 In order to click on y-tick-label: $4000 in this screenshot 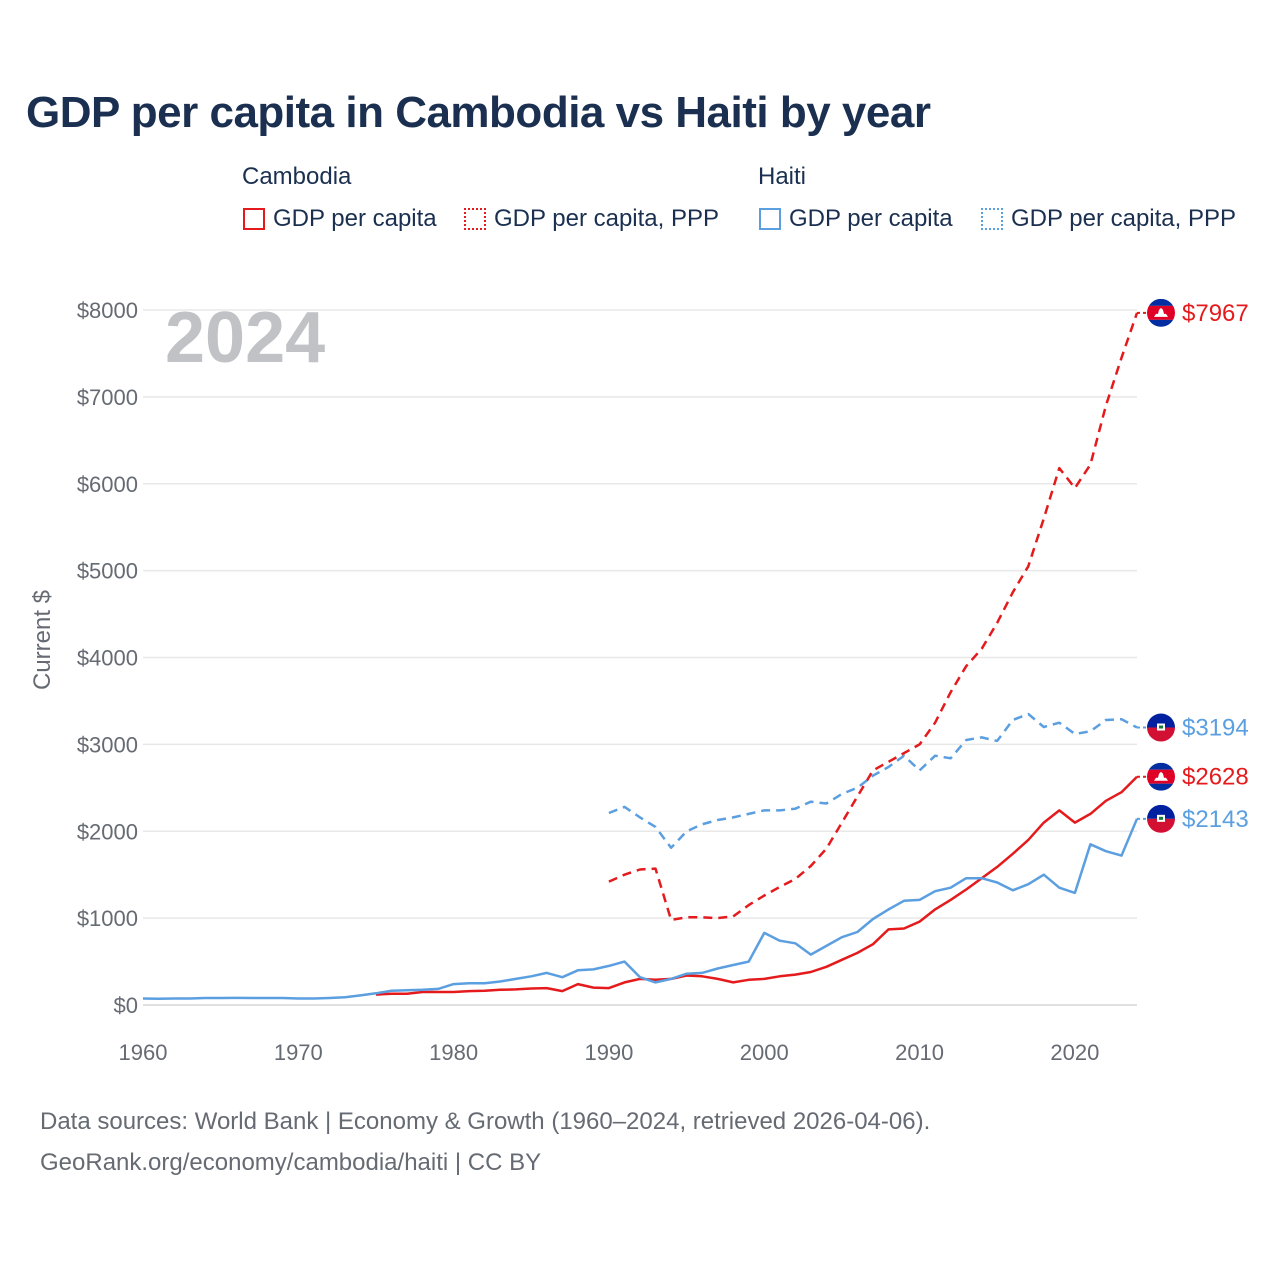, I will do `click(107, 658)`.